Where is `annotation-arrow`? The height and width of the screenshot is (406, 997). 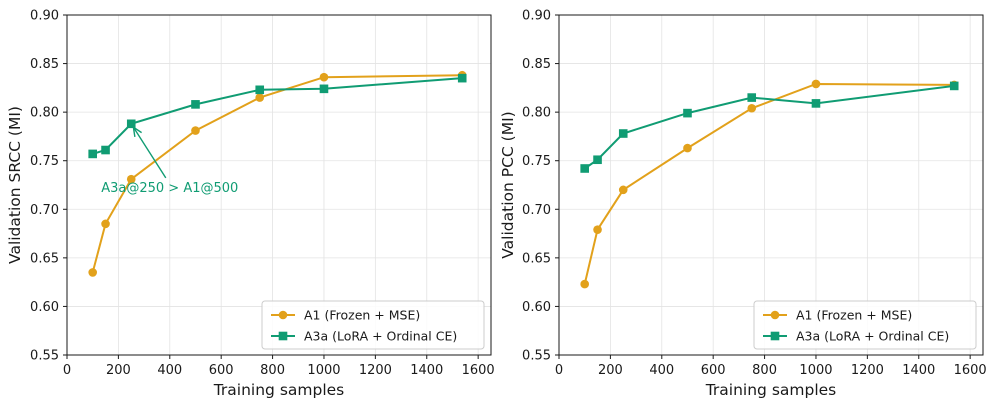
annotation-arrow is located at coordinates (149, 152).